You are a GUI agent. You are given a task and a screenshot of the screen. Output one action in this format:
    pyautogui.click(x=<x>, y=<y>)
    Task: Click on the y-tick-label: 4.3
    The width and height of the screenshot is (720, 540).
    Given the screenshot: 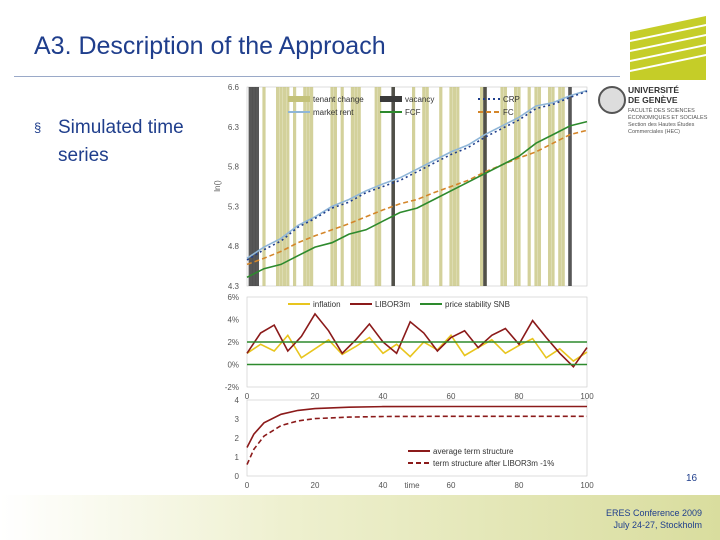 What is the action you would take?
    pyautogui.click(x=234, y=286)
    